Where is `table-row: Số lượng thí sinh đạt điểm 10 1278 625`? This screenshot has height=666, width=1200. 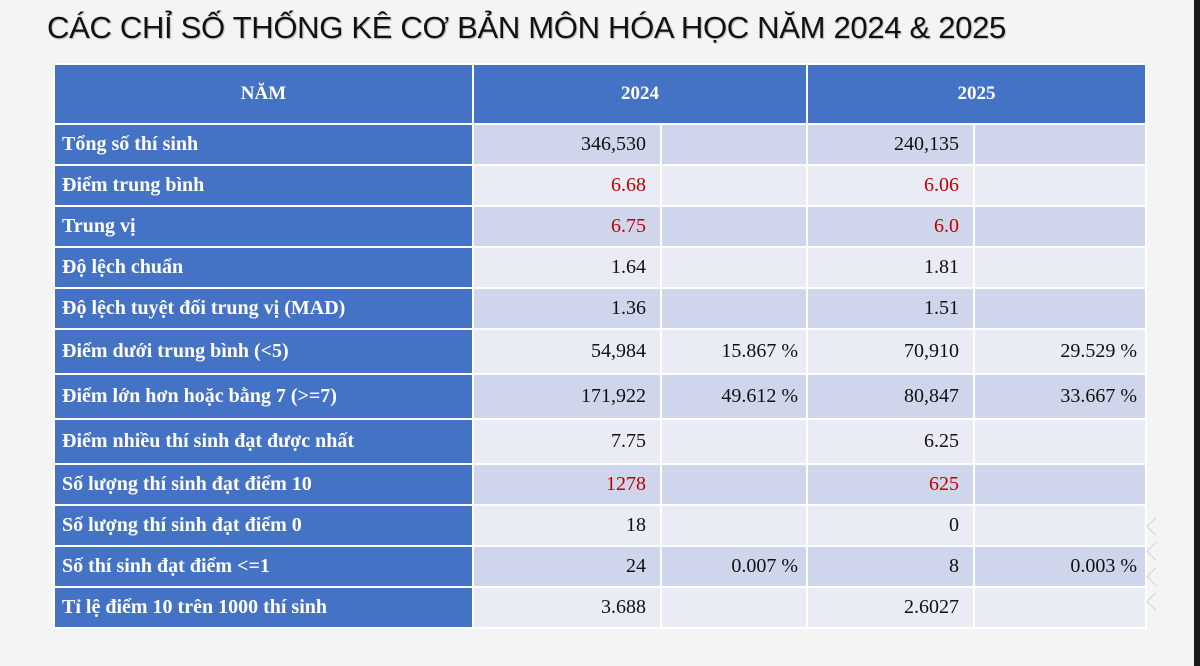 table-row: Số lượng thí sinh đạt điểm 10 1278 625 is located at coordinates (600, 484).